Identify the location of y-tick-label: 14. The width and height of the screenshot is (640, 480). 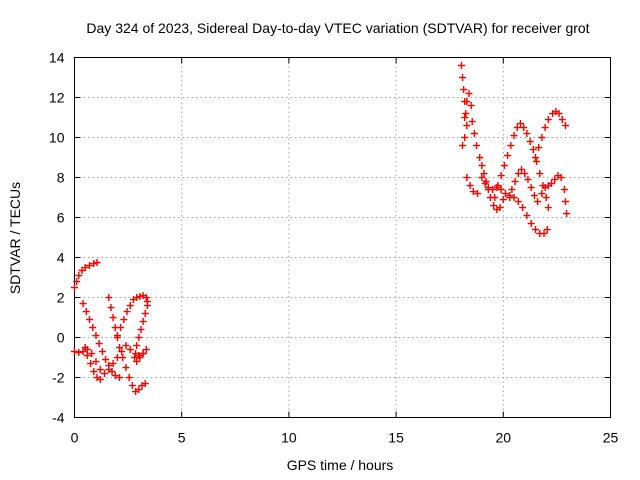
(57, 58).